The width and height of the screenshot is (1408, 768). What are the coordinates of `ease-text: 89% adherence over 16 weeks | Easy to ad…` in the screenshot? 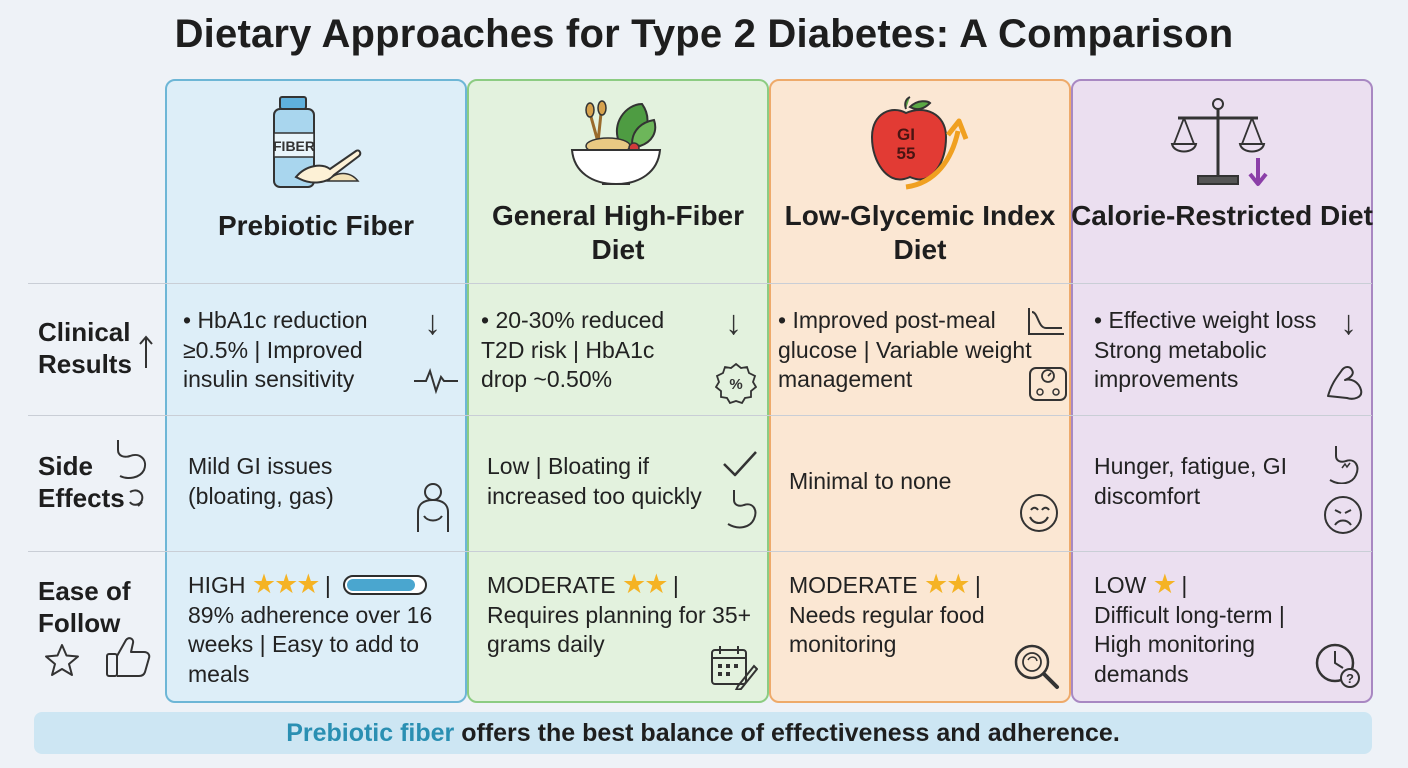 It's located at (310, 644).